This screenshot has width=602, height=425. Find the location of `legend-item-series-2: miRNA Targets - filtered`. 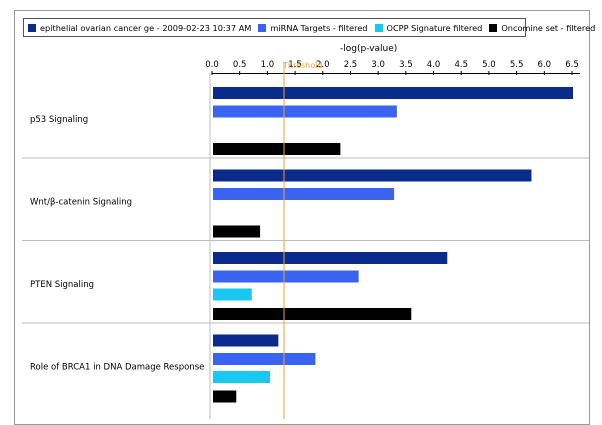

legend-item-series-2: miRNA Targets - filtered is located at coordinates (313, 27).